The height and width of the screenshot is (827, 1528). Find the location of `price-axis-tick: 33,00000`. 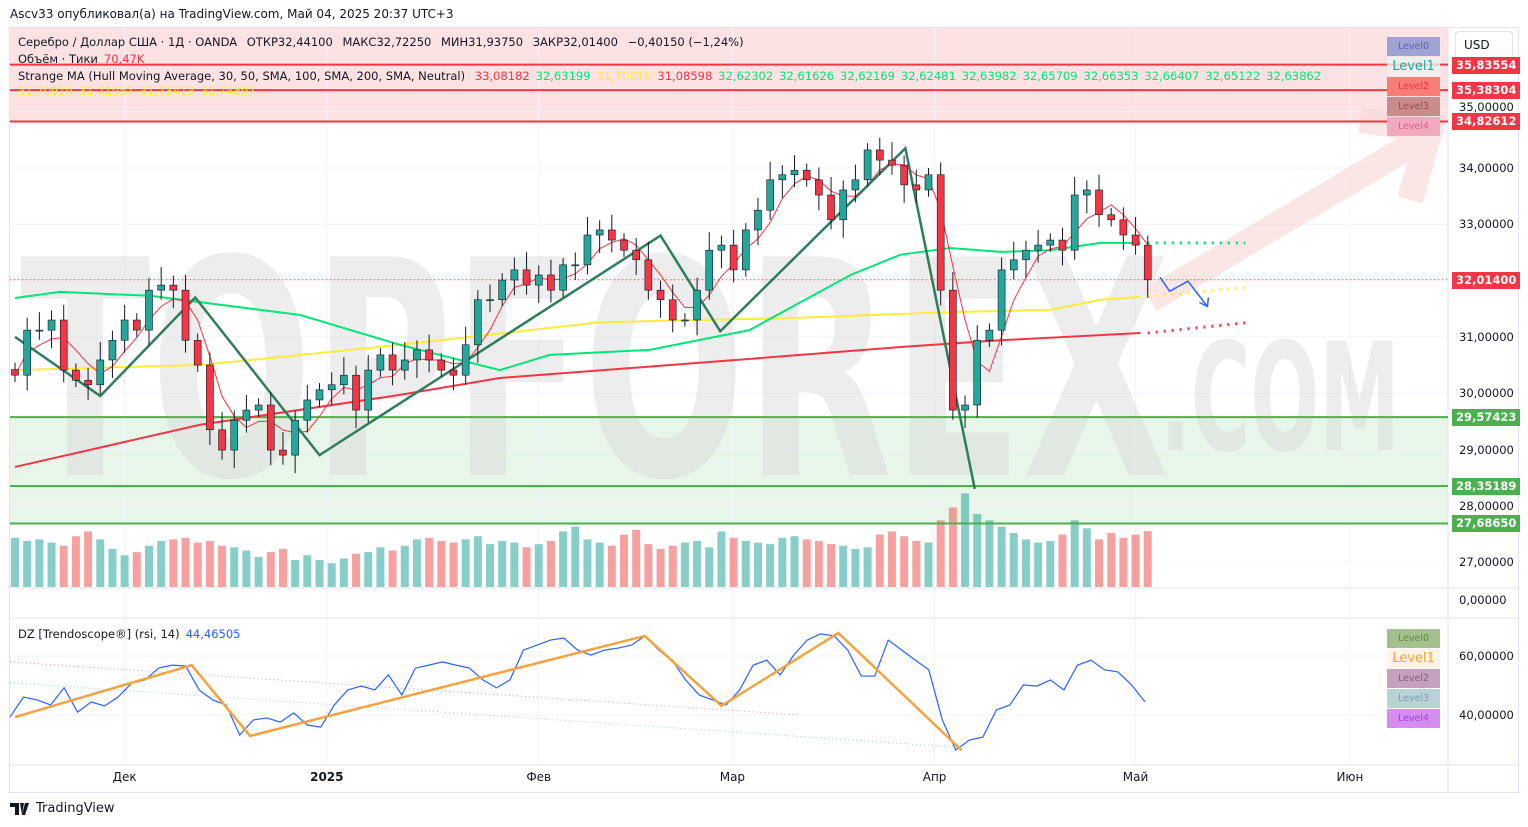

price-axis-tick: 33,00000 is located at coordinates (1486, 224).